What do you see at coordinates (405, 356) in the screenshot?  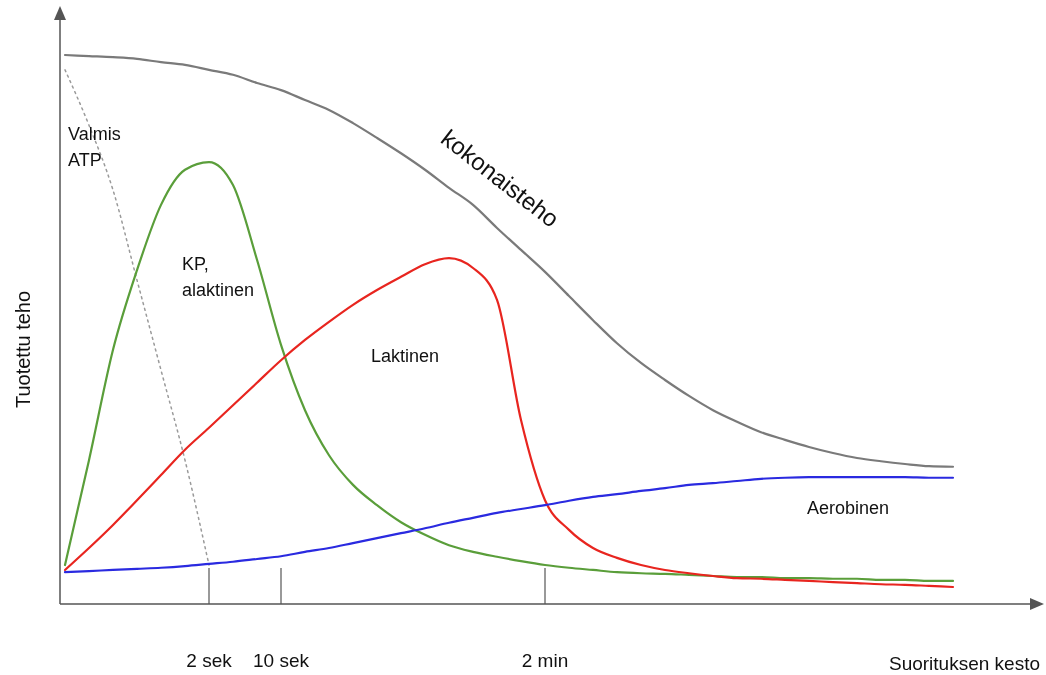 I see `text: Laktinen` at bounding box center [405, 356].